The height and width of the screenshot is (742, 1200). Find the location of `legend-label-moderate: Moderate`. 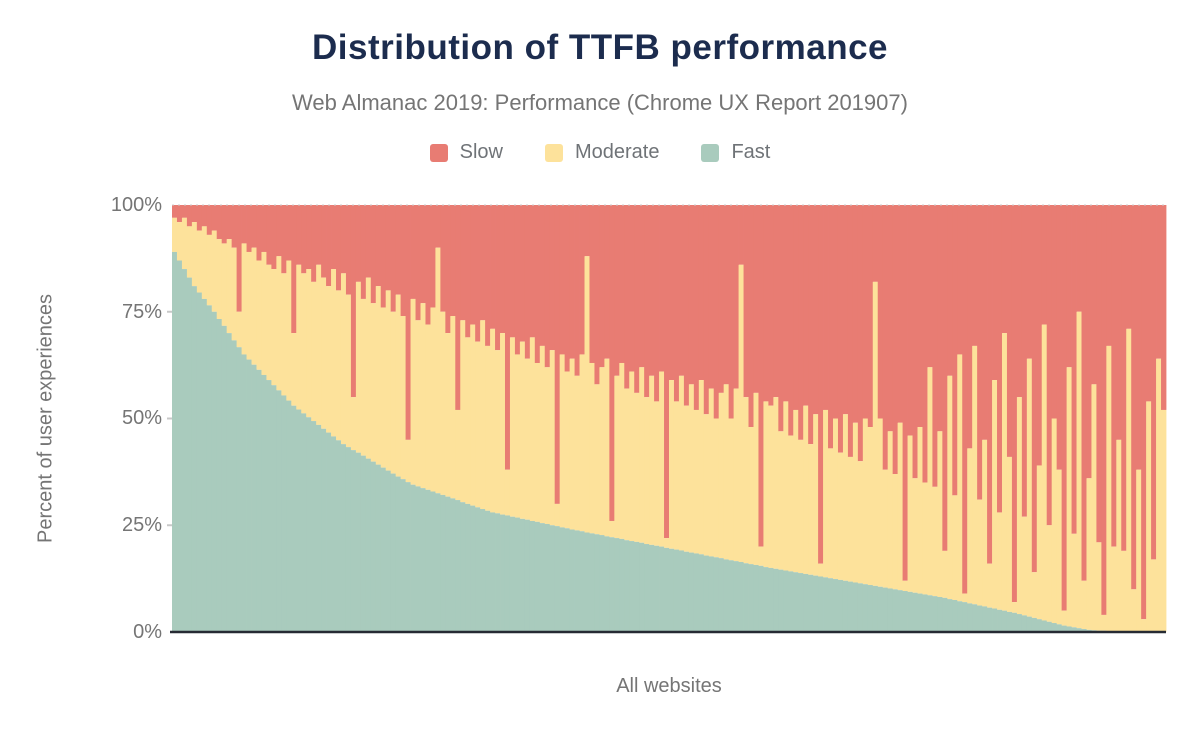

legend-label-moderate: Moderate is located at coordinates (617, 152).